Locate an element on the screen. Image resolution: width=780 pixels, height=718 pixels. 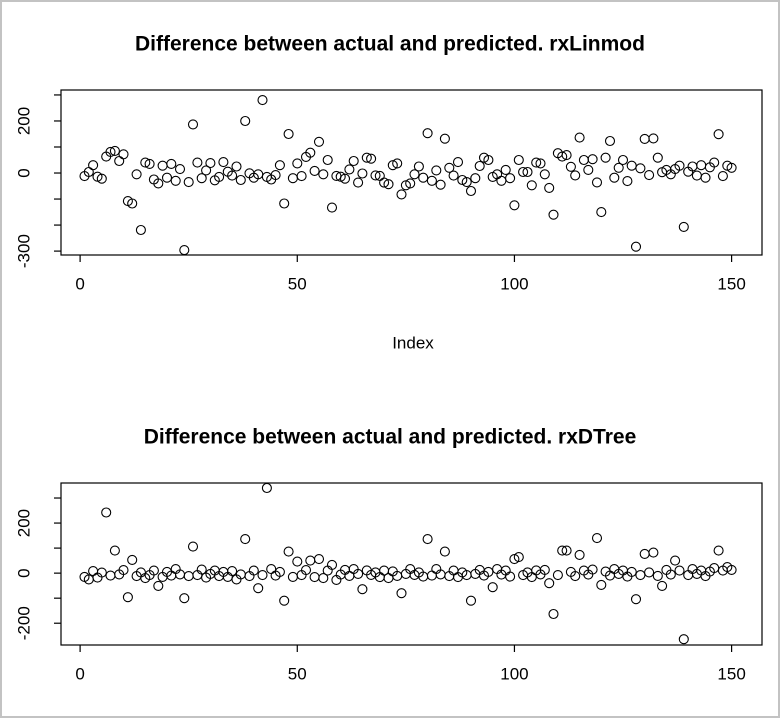
x-tick-label: 0 is located at coordinates (79, 284).